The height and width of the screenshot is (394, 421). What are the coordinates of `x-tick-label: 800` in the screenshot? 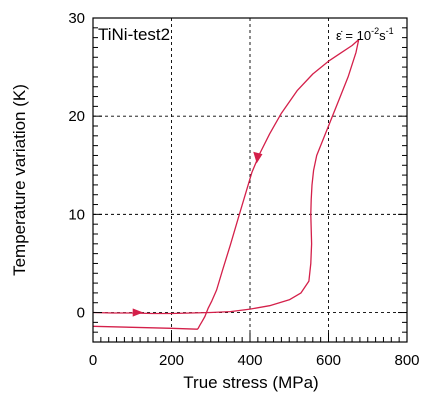 It's located at (406, 360).